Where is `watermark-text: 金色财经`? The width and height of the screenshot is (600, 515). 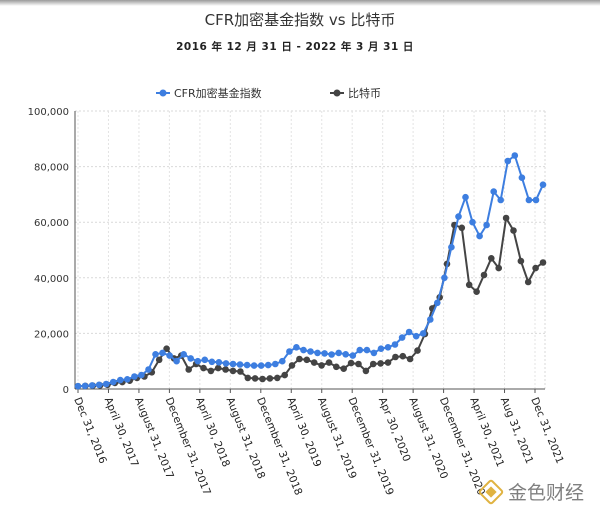 watermark-text: 金色财经 is located at coordinates (546, 493).